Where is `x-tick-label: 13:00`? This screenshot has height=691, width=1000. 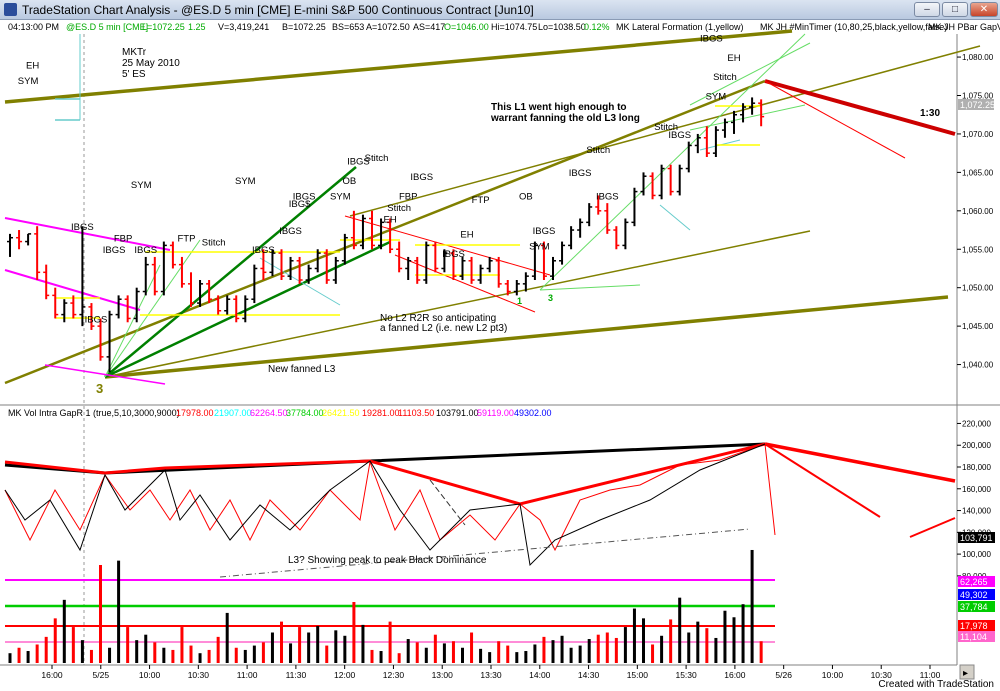 x-tick-label: 13:00 is located at coordinates (443, 675).